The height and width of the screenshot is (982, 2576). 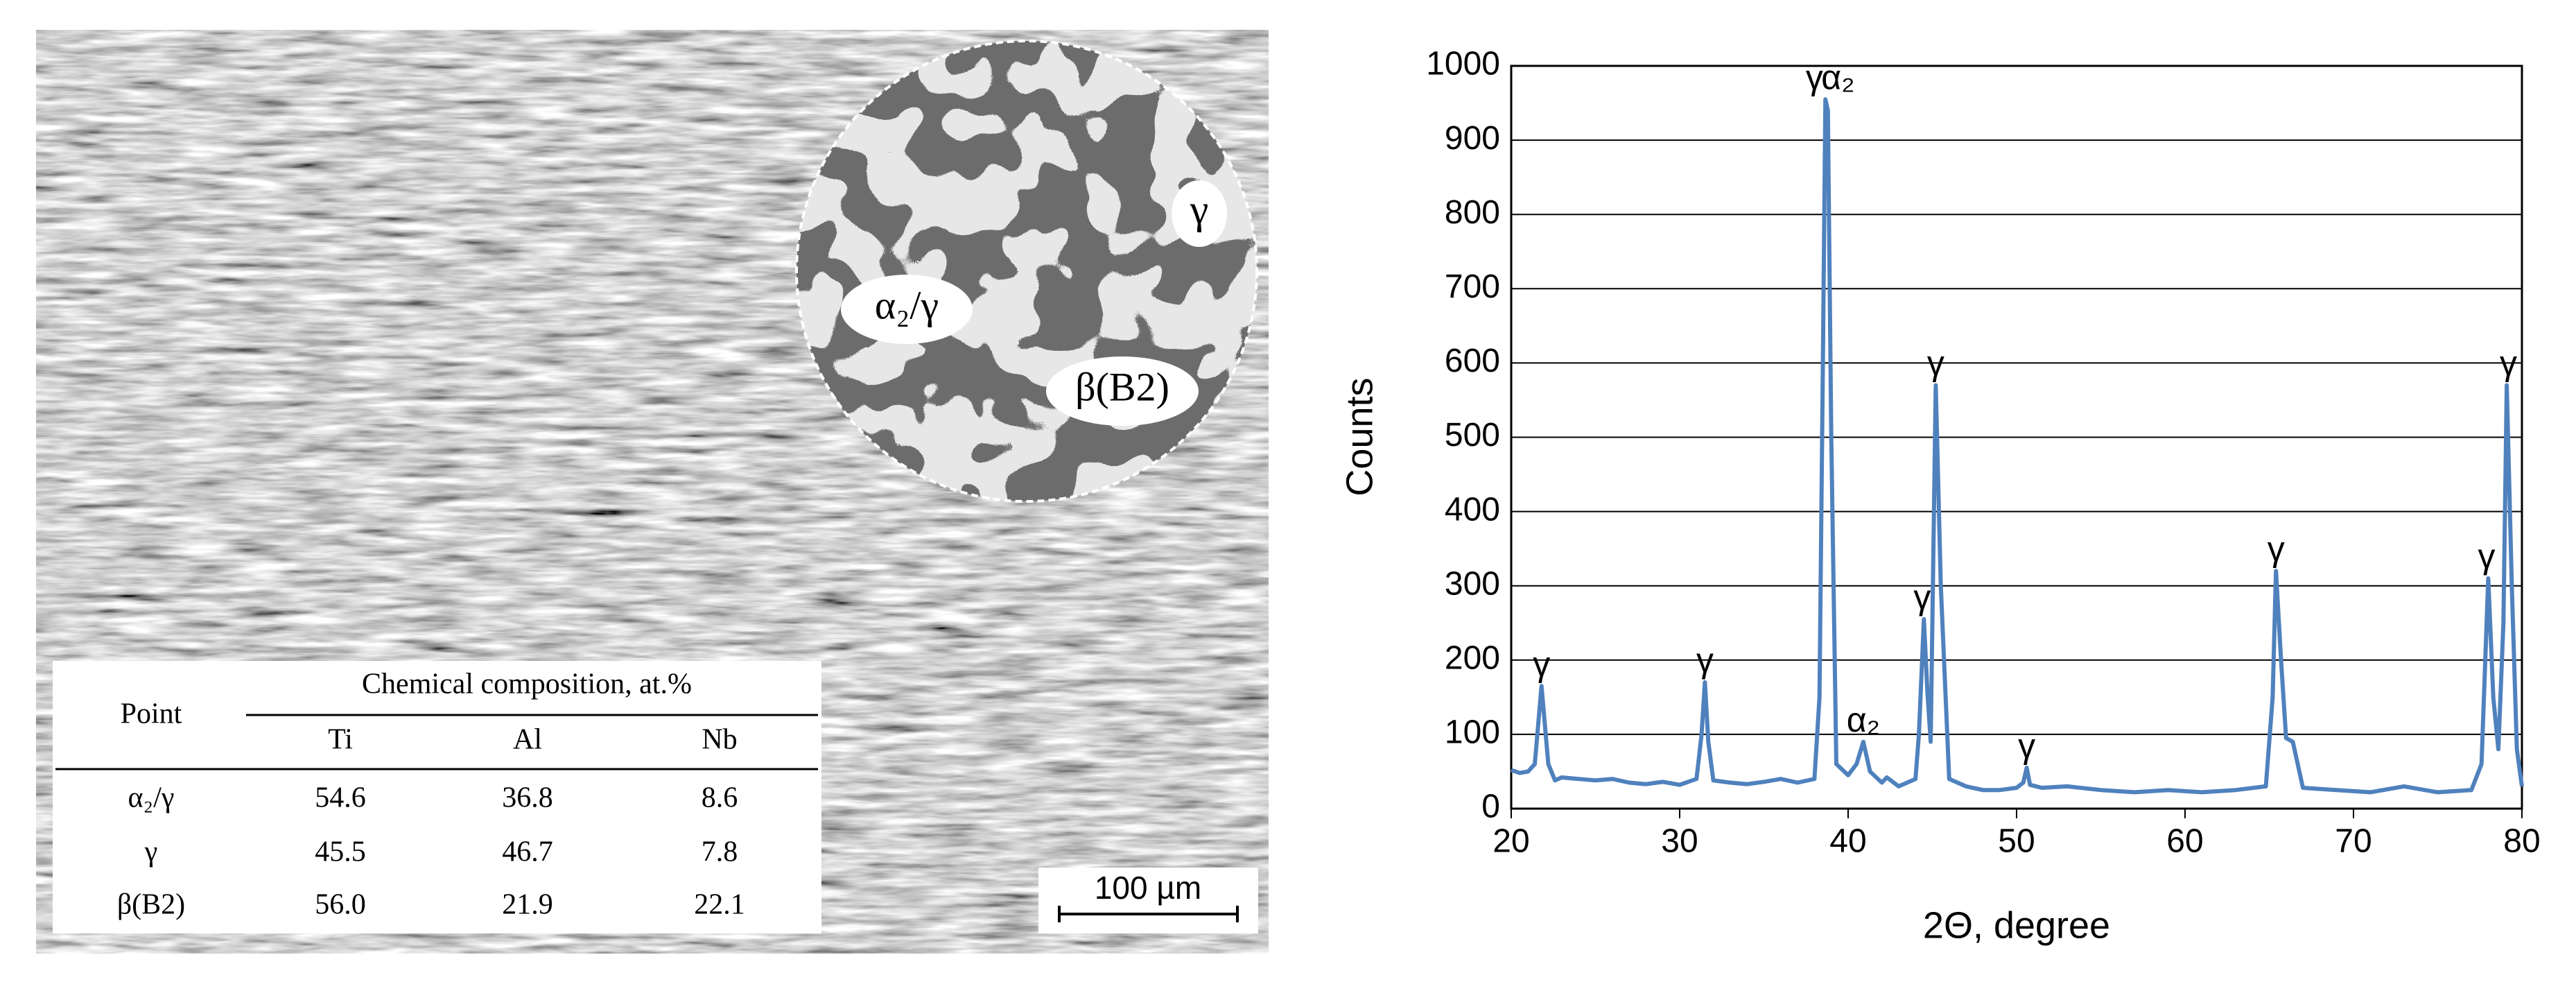 What do you see at coordinates (340, 852) in the screenshot?
I see `table-cell: 45.5` at bounding box center [340, 852].